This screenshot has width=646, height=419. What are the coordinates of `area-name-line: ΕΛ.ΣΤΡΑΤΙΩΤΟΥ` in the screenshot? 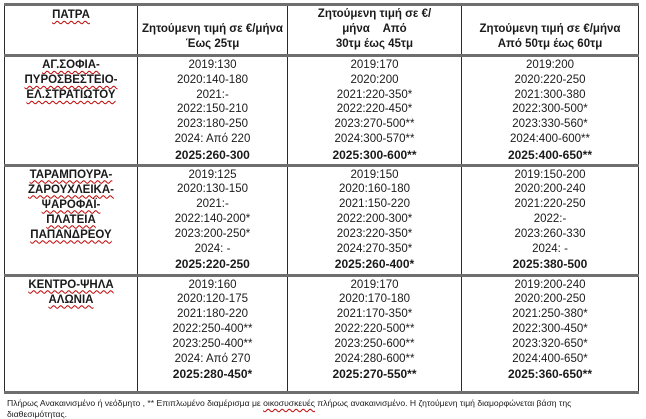 It's located at (71, 95).